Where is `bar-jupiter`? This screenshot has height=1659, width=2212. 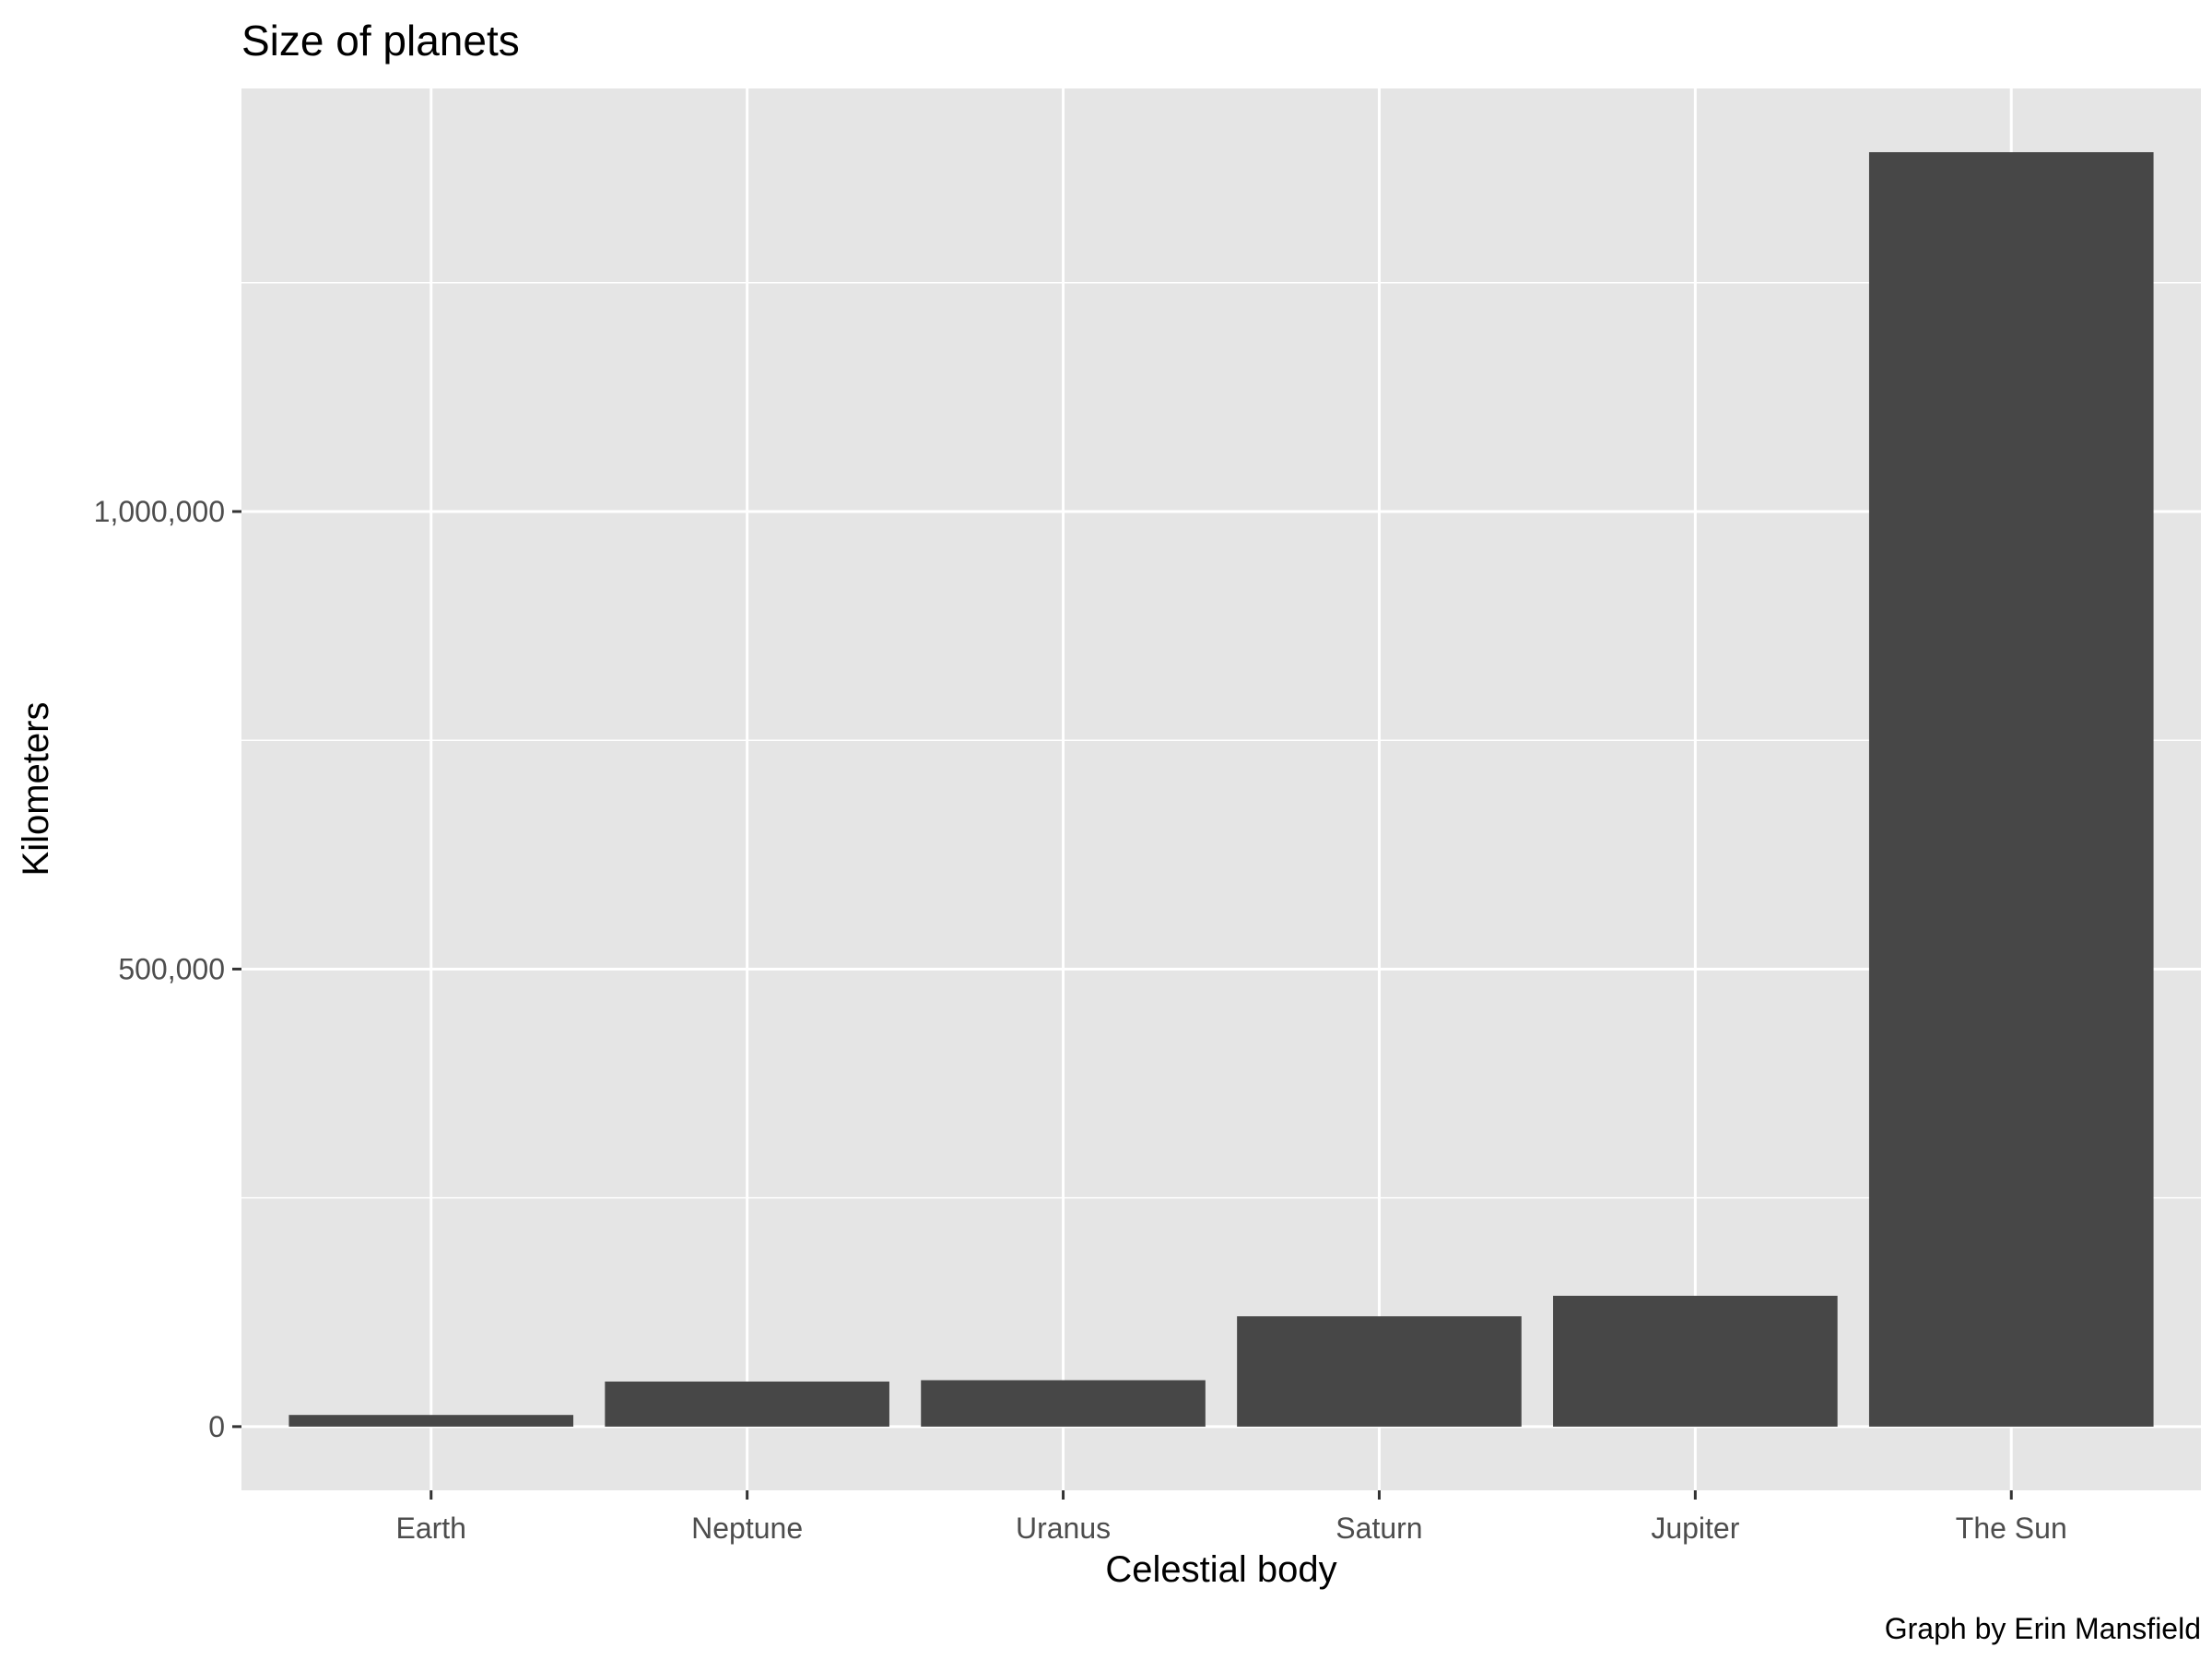 bar-jupiter is located at coordinates (1695, 1361).